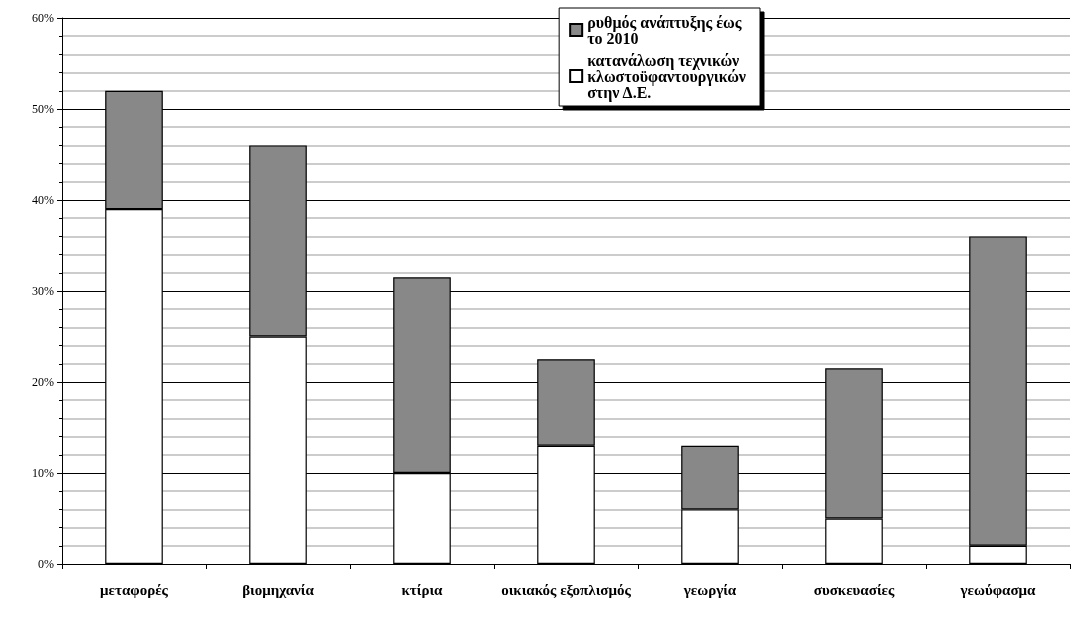 This screenshot has height=622, width=1090. Describe the element at coordinates (709, 589) in the screenshot. I see `x-tick-label: γεωργία` at that location.